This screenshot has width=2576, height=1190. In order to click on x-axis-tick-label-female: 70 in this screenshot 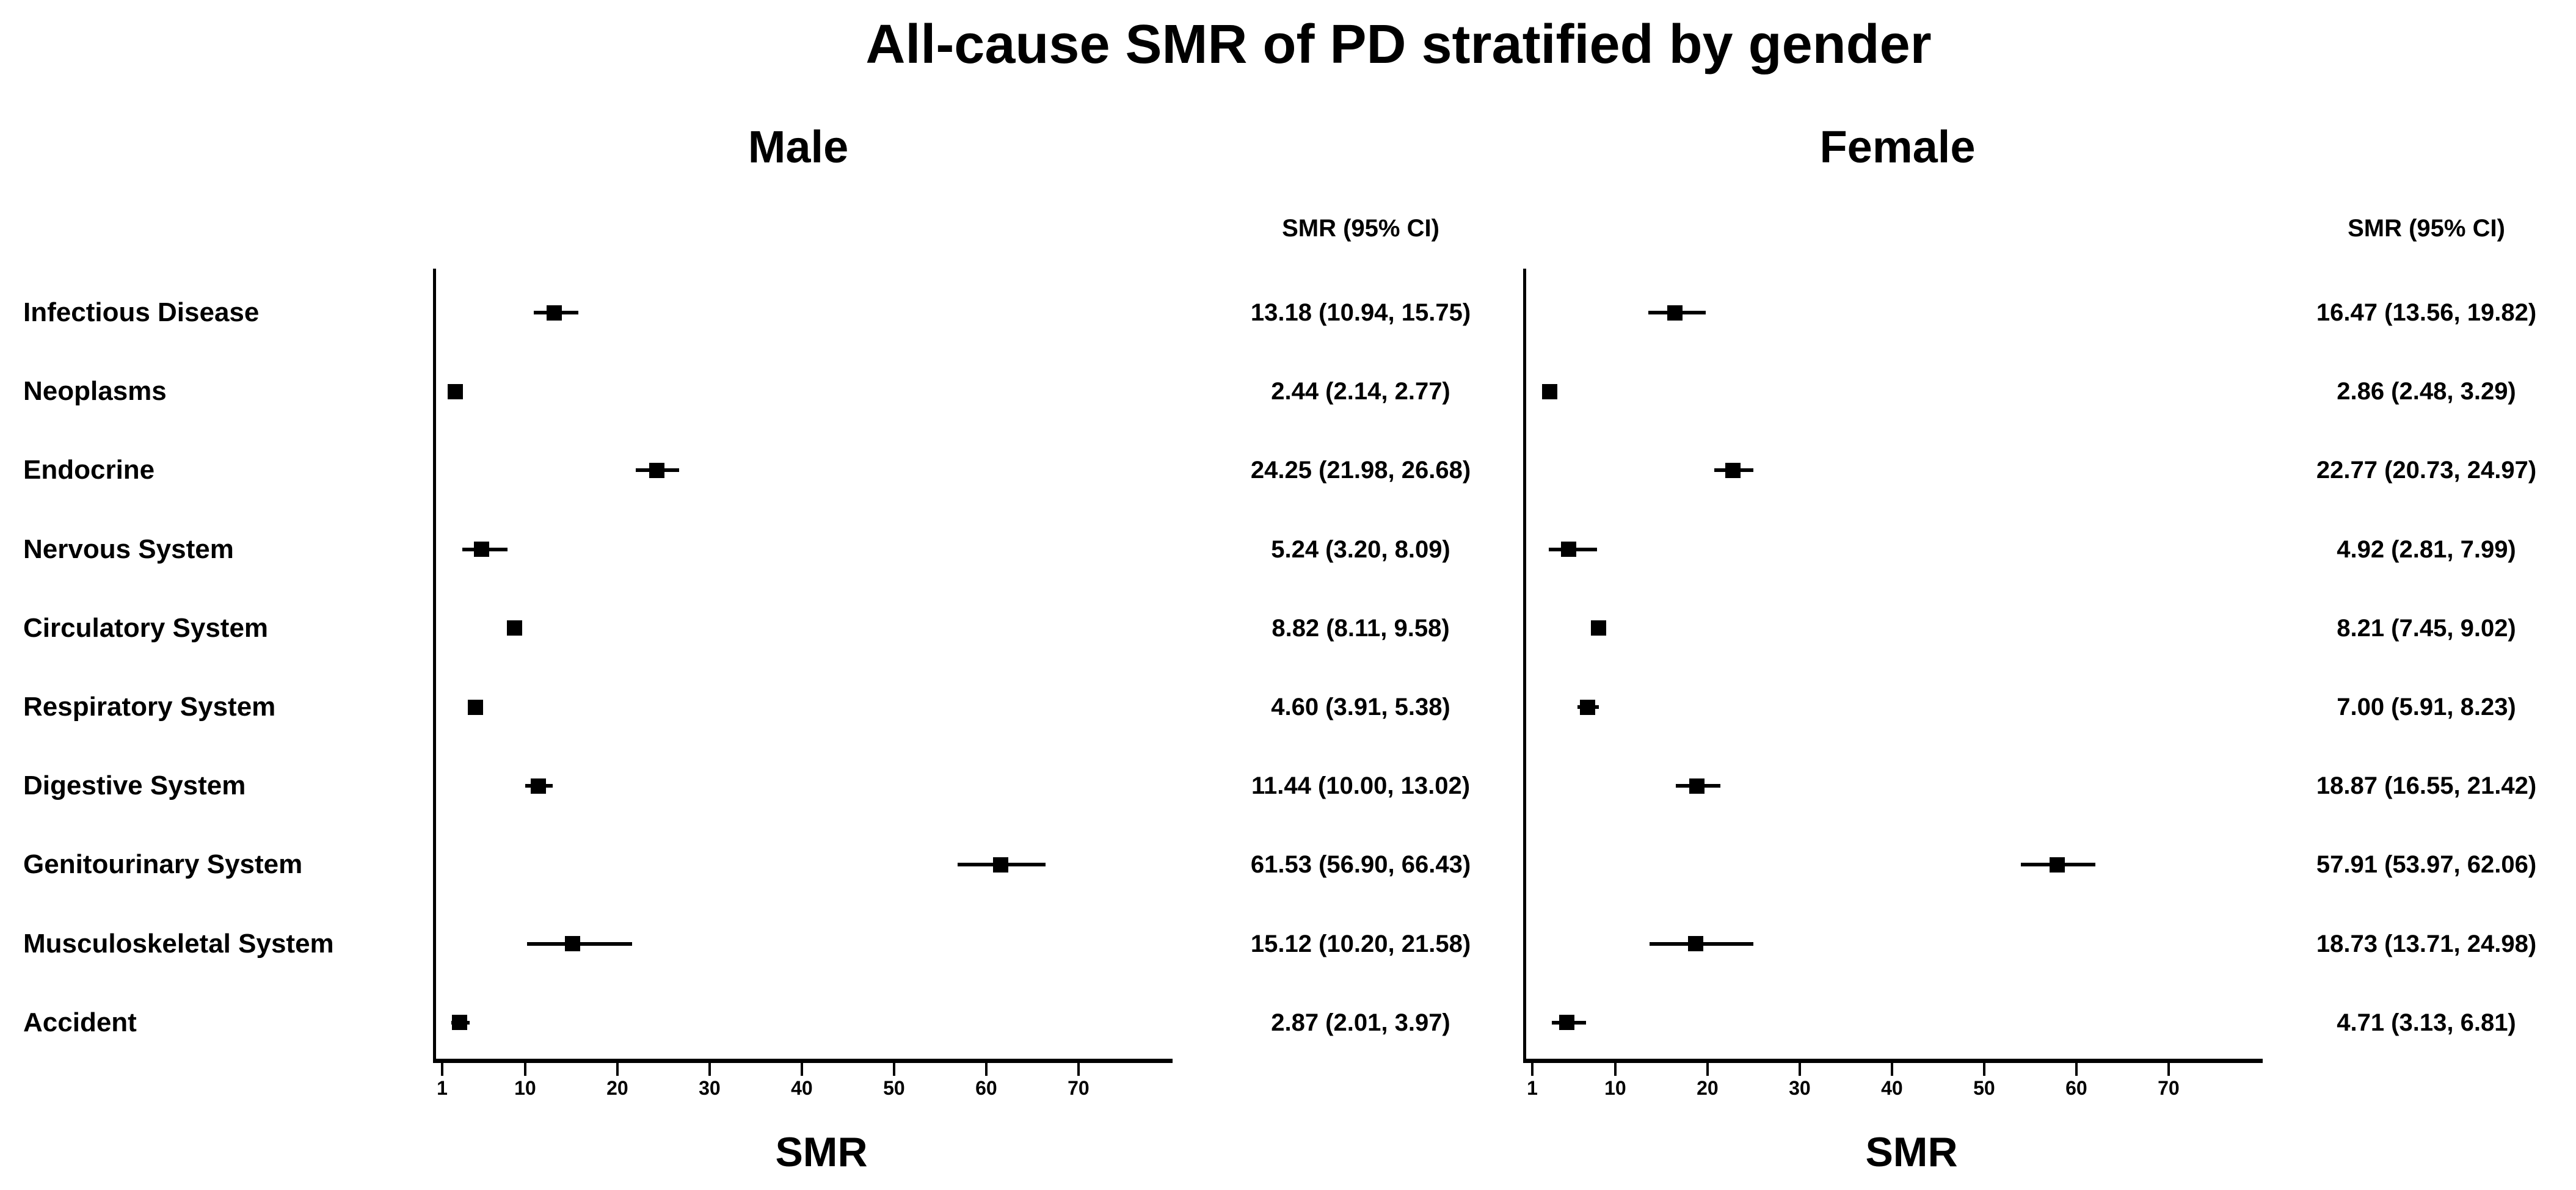, I will do `click(2169, 1088)`.